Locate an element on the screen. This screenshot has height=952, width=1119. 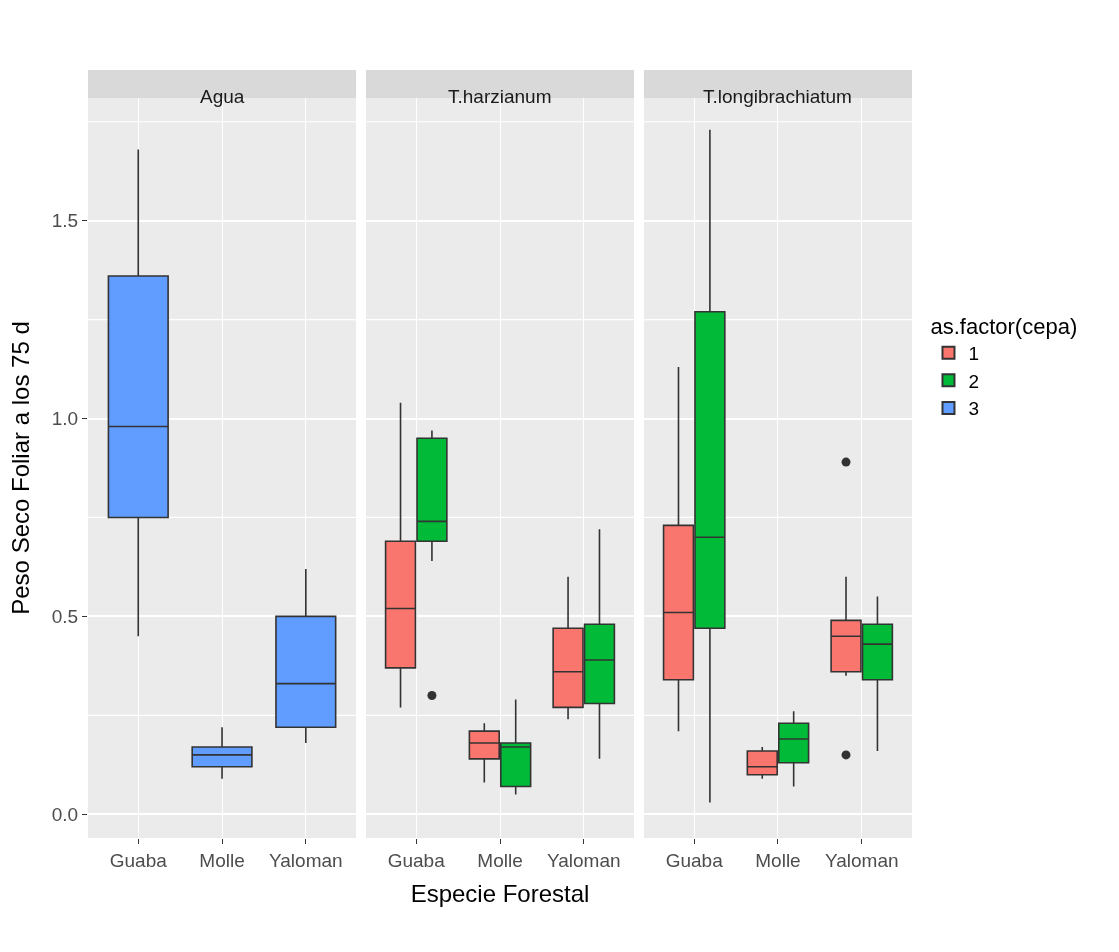
chart-title: T.harzianum is located at coordinates (500, 96).